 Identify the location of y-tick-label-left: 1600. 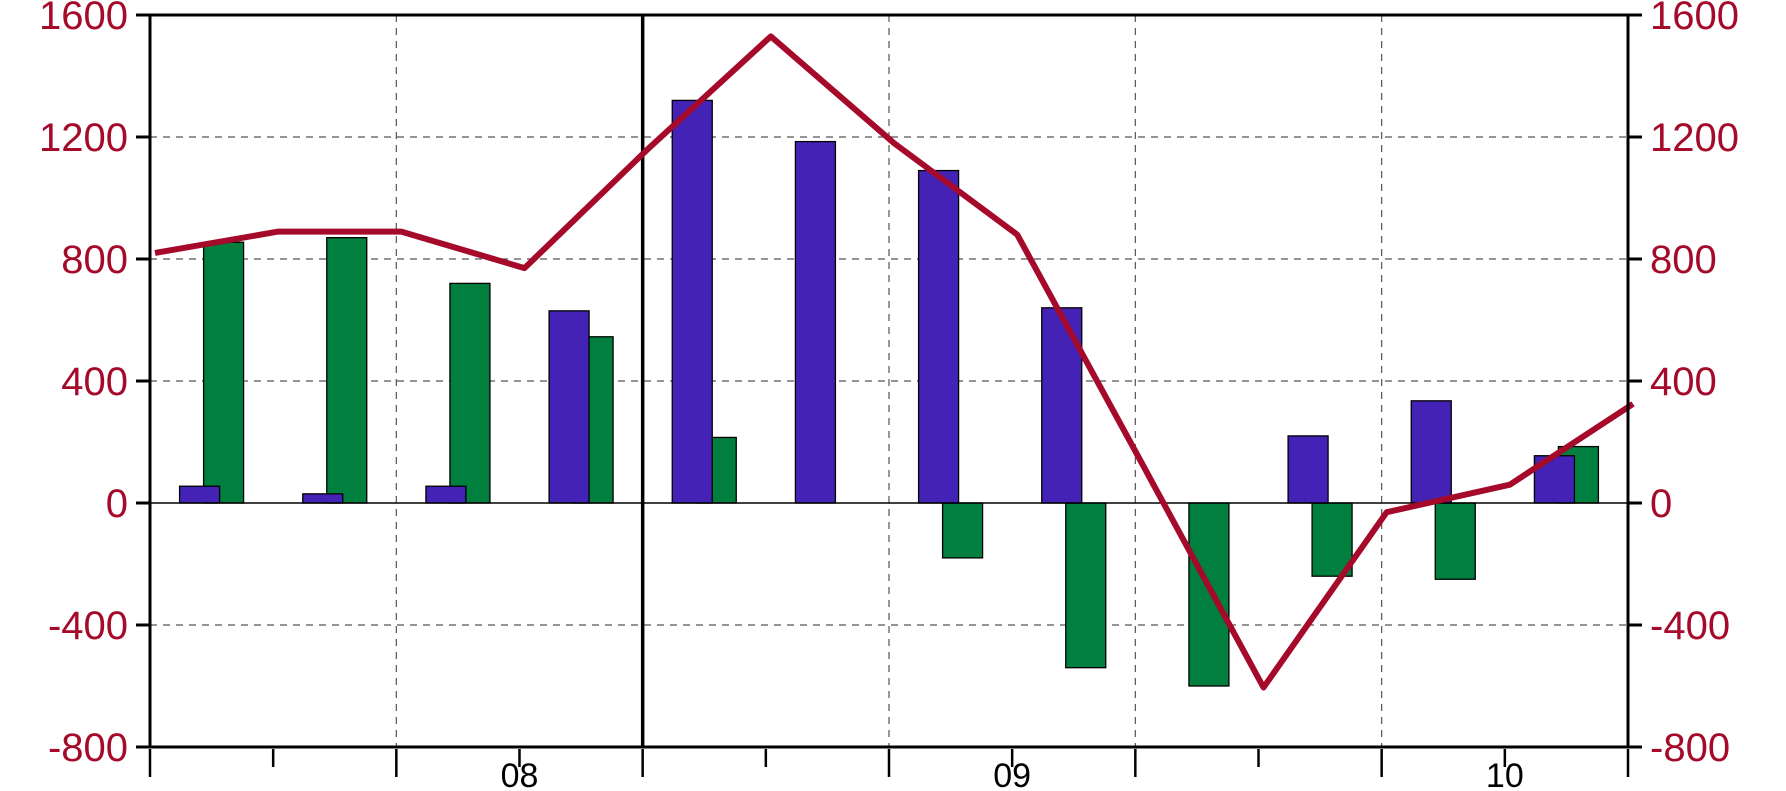
(83, 19).